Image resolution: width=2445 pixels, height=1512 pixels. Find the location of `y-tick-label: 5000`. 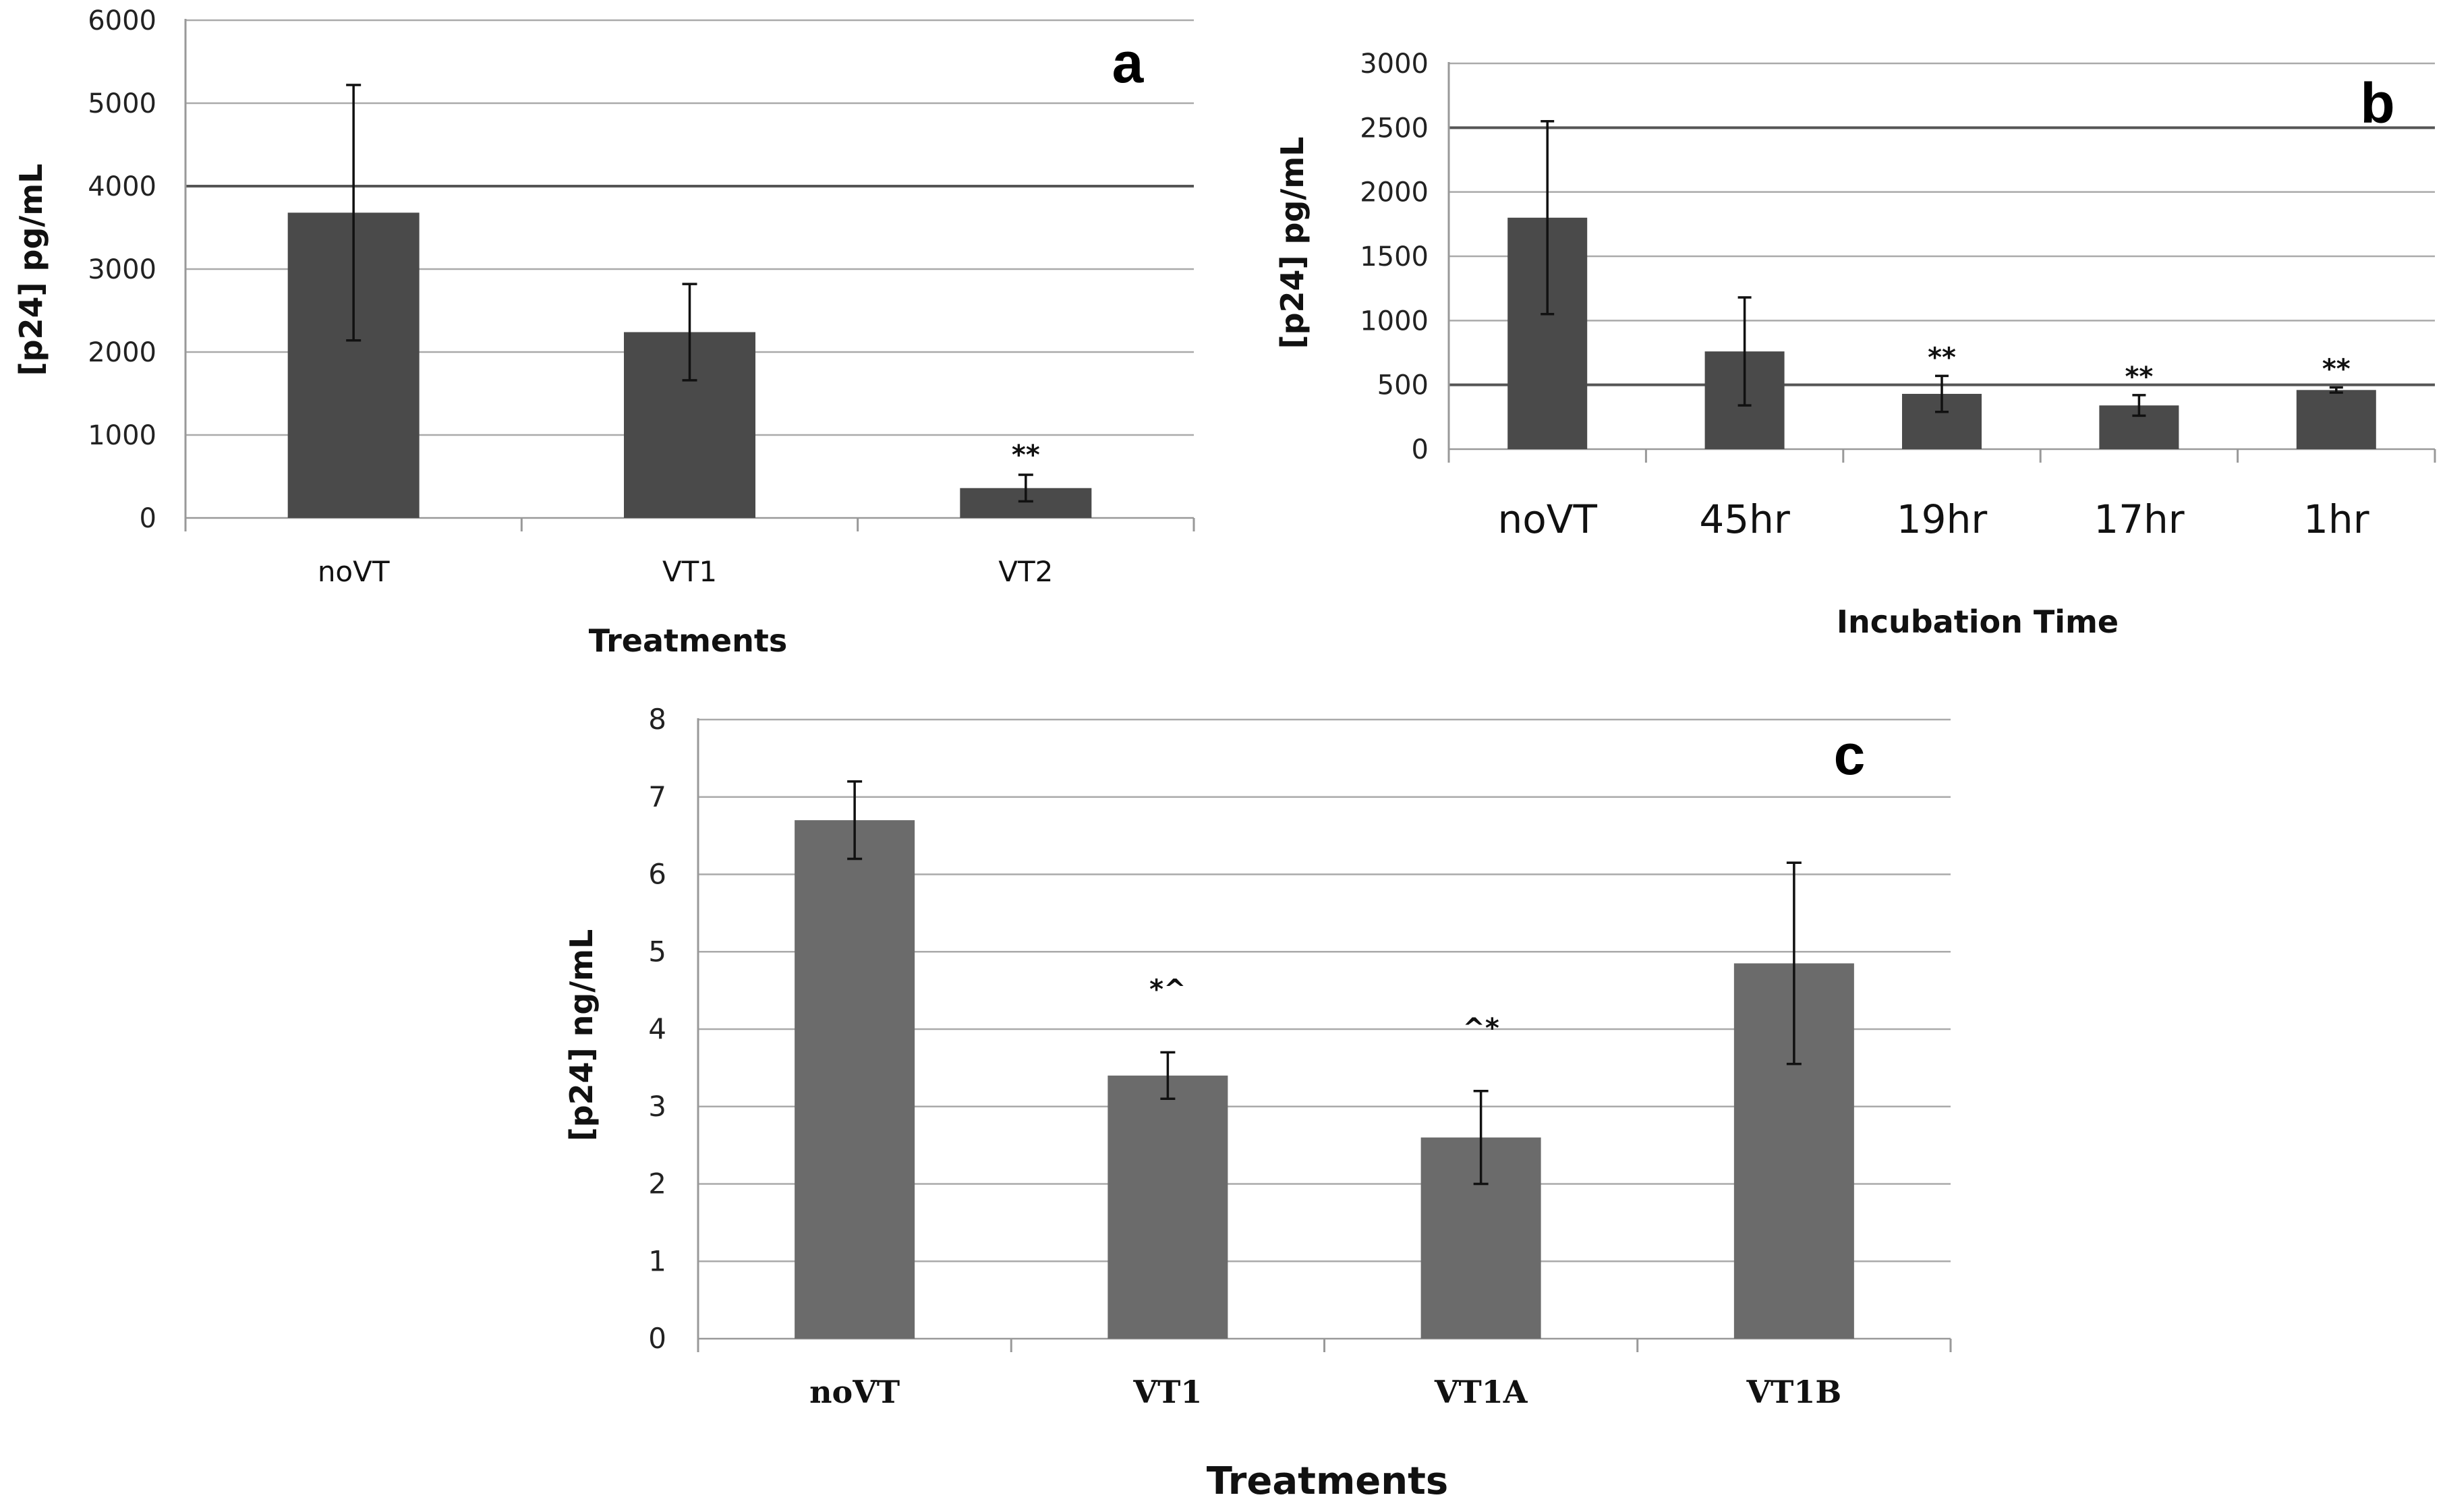

y-tick-label: 5000 is located at coordinates (122, 104).